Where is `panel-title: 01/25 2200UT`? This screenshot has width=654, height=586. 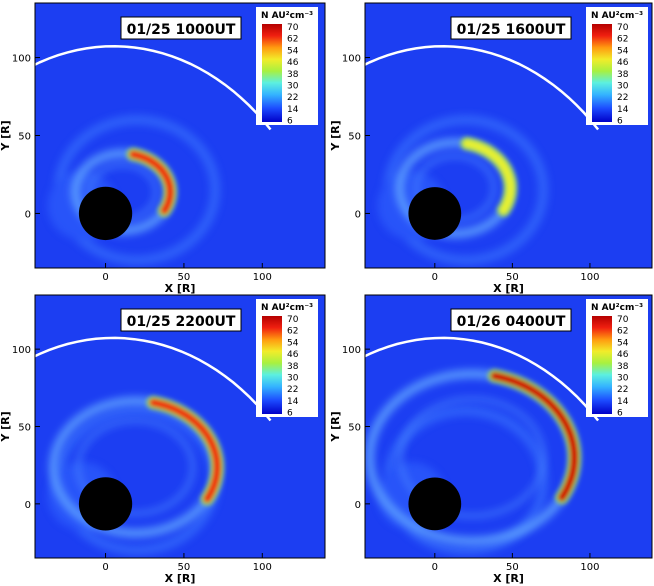
panel-title: 01/25 2200UT is located at coordinates (181, 320).